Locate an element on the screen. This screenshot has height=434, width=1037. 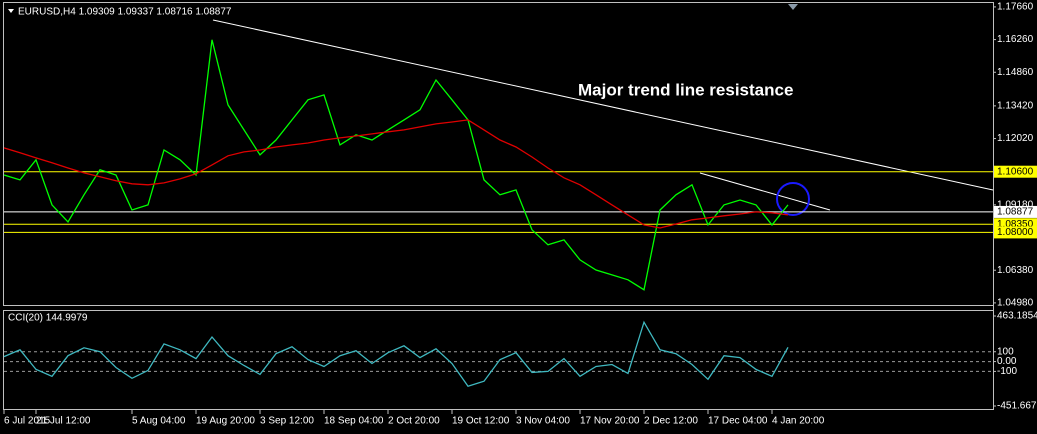
annotation: Major trend line resistance is located at coordinates (685, 89).